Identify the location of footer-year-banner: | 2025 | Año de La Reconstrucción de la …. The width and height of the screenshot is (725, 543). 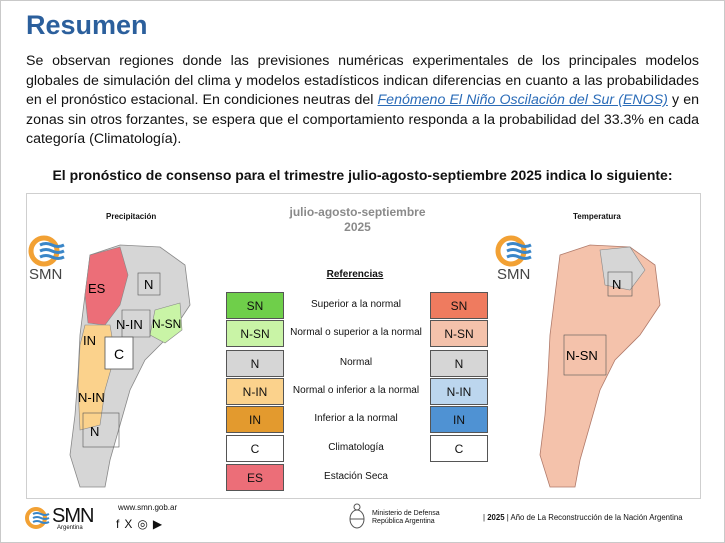
(583, 517).